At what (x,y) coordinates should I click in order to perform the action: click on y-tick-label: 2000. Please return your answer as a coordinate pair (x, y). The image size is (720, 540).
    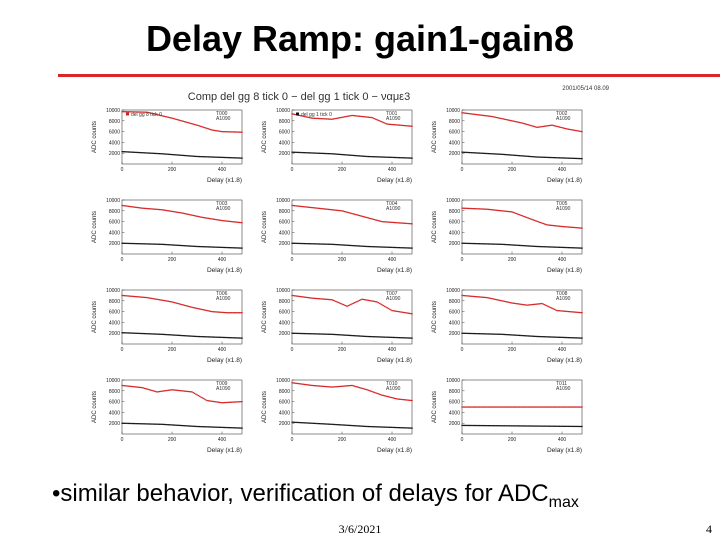
    Looking at the image, I should click on (114, 334).